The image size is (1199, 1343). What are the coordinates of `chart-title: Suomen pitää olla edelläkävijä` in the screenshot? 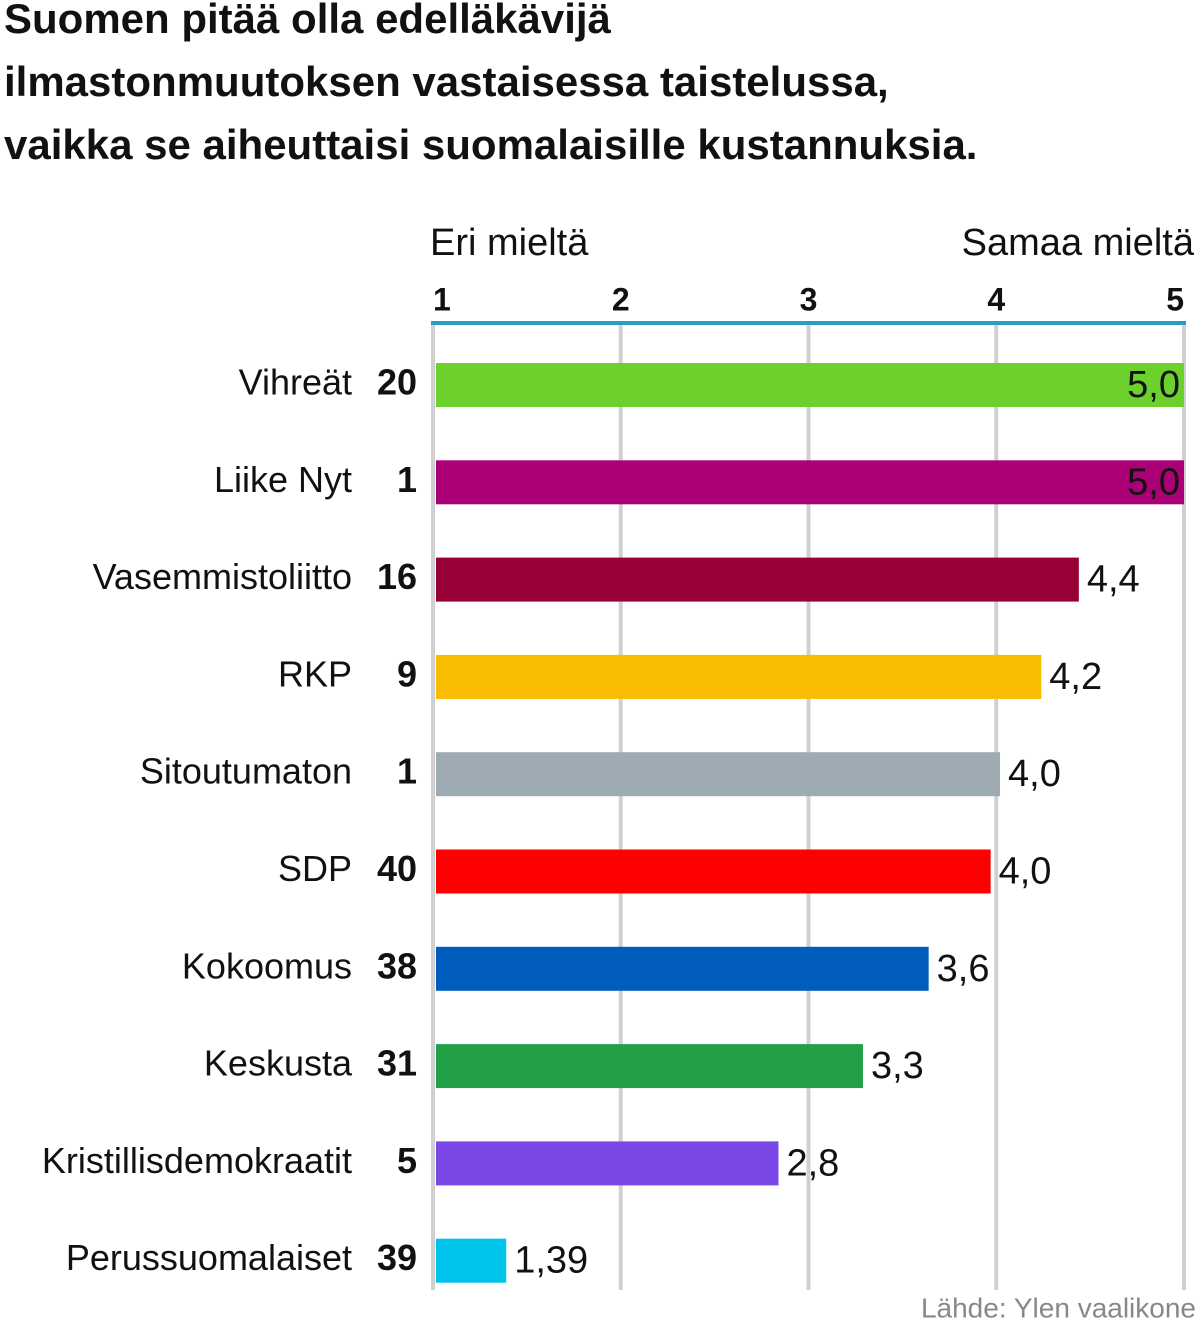 It's located at (308, 21).